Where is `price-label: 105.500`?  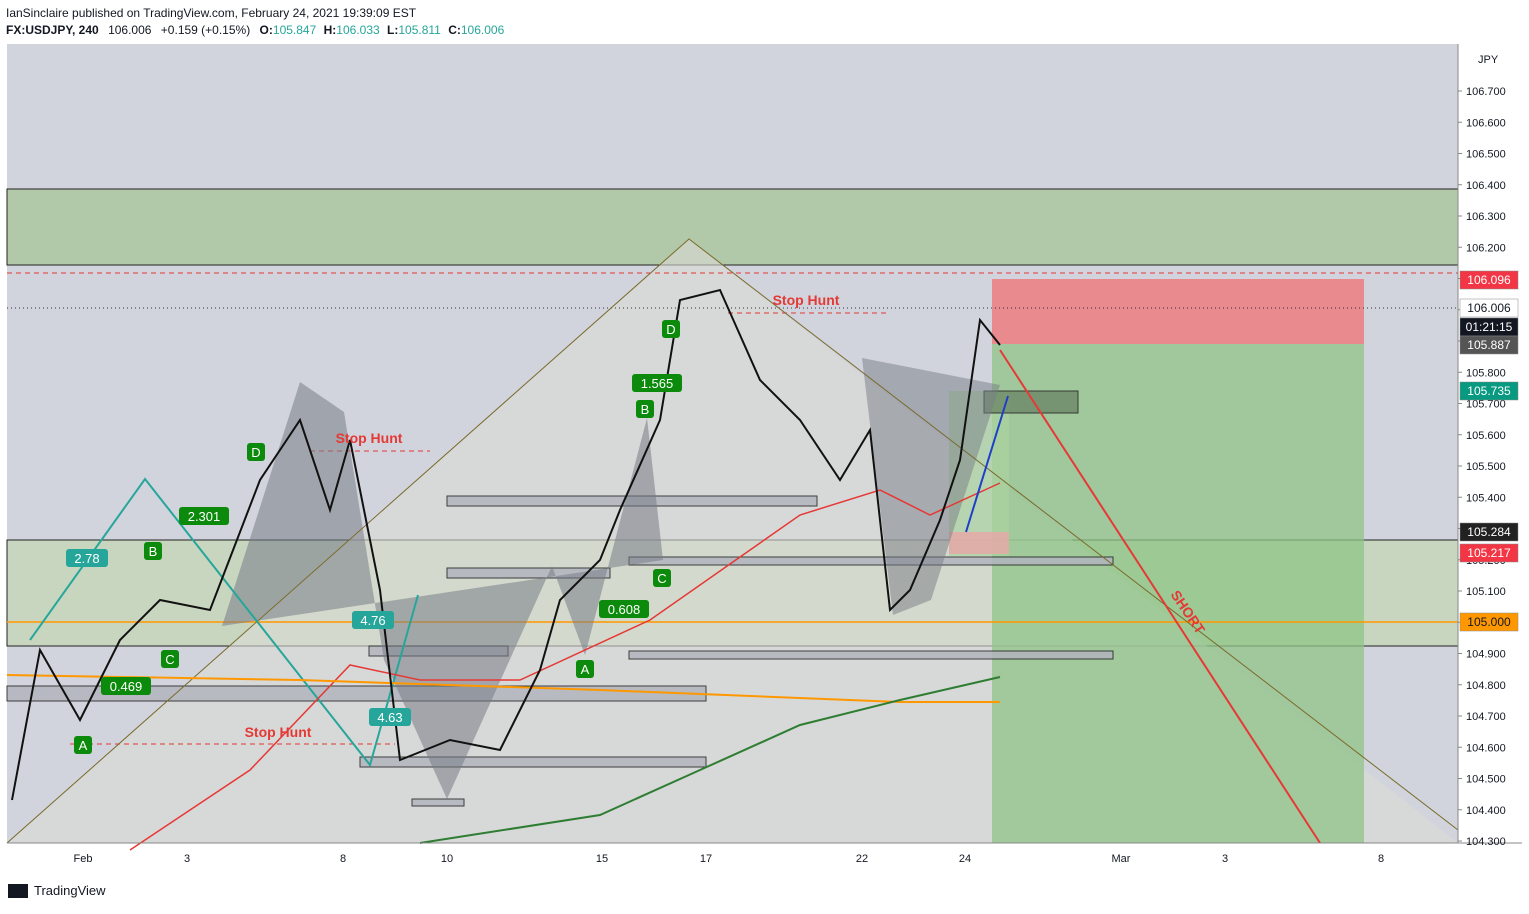
price-label: 105.500 is located at coordinates (1486, 467).